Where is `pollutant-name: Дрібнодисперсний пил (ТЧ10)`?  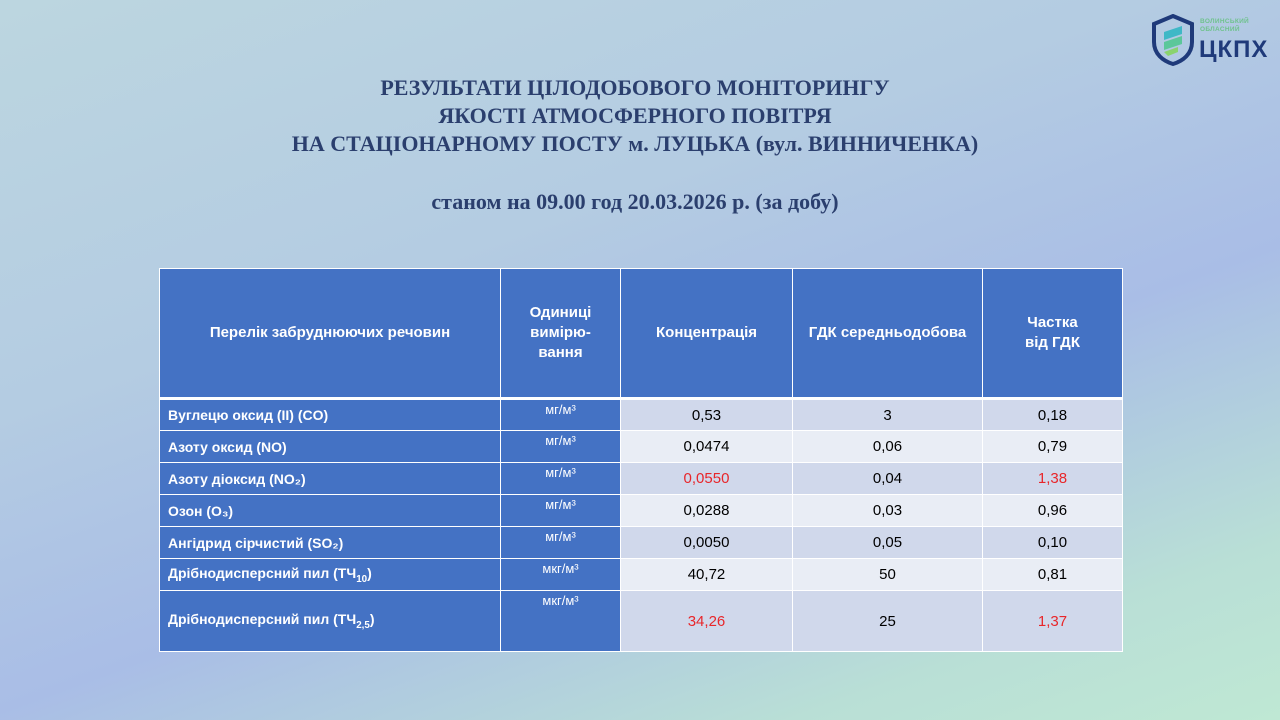 pollutant-name: Дрібнодисперсний пил (ТЧ10) is located at coordinates (330, 574).